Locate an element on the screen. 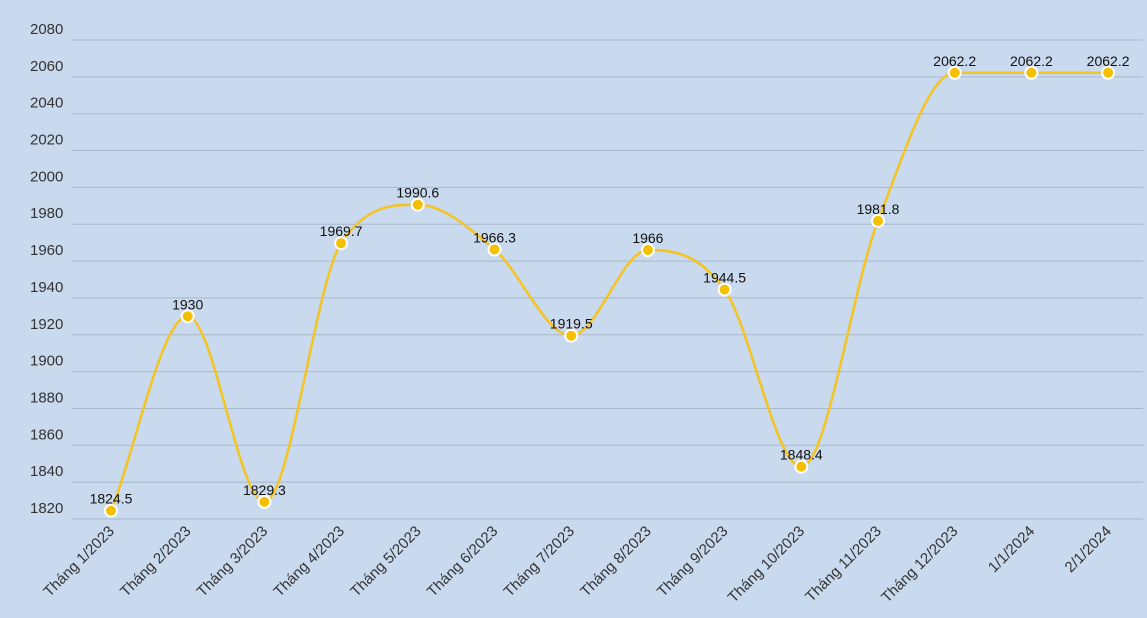 The image size is (1147, 618). data-label: 1966 is located at coordinates (647, 238).